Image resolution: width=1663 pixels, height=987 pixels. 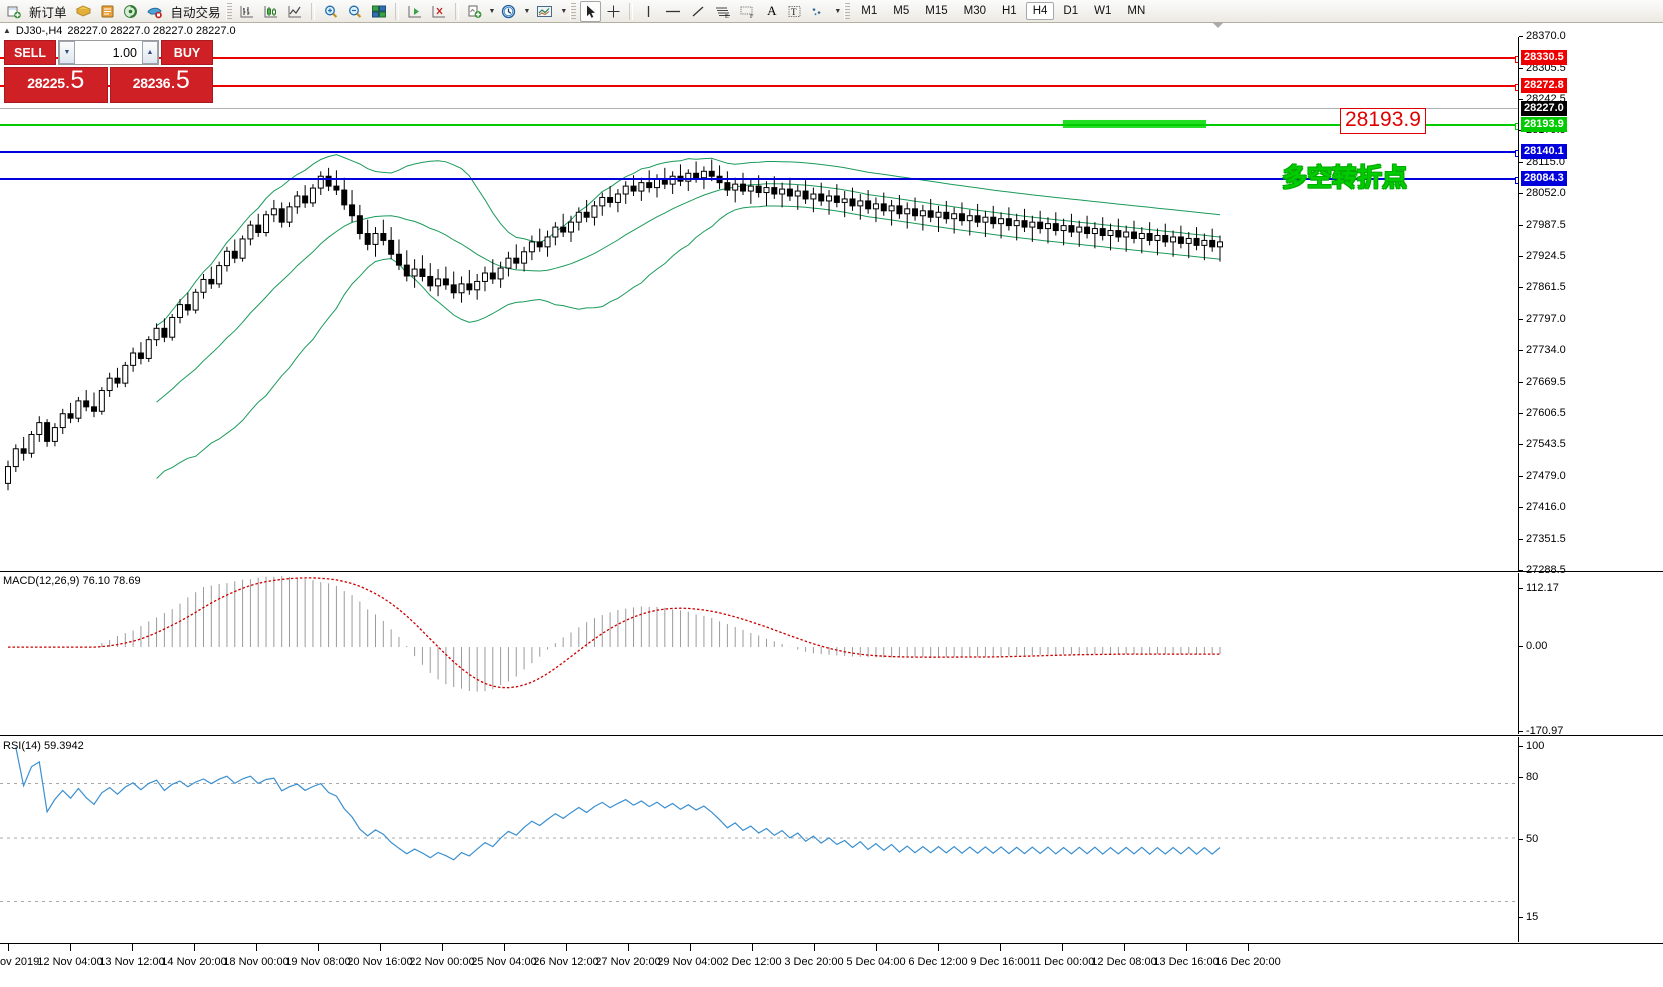 I want to click on templates-icon, so click(x=544, y=11).